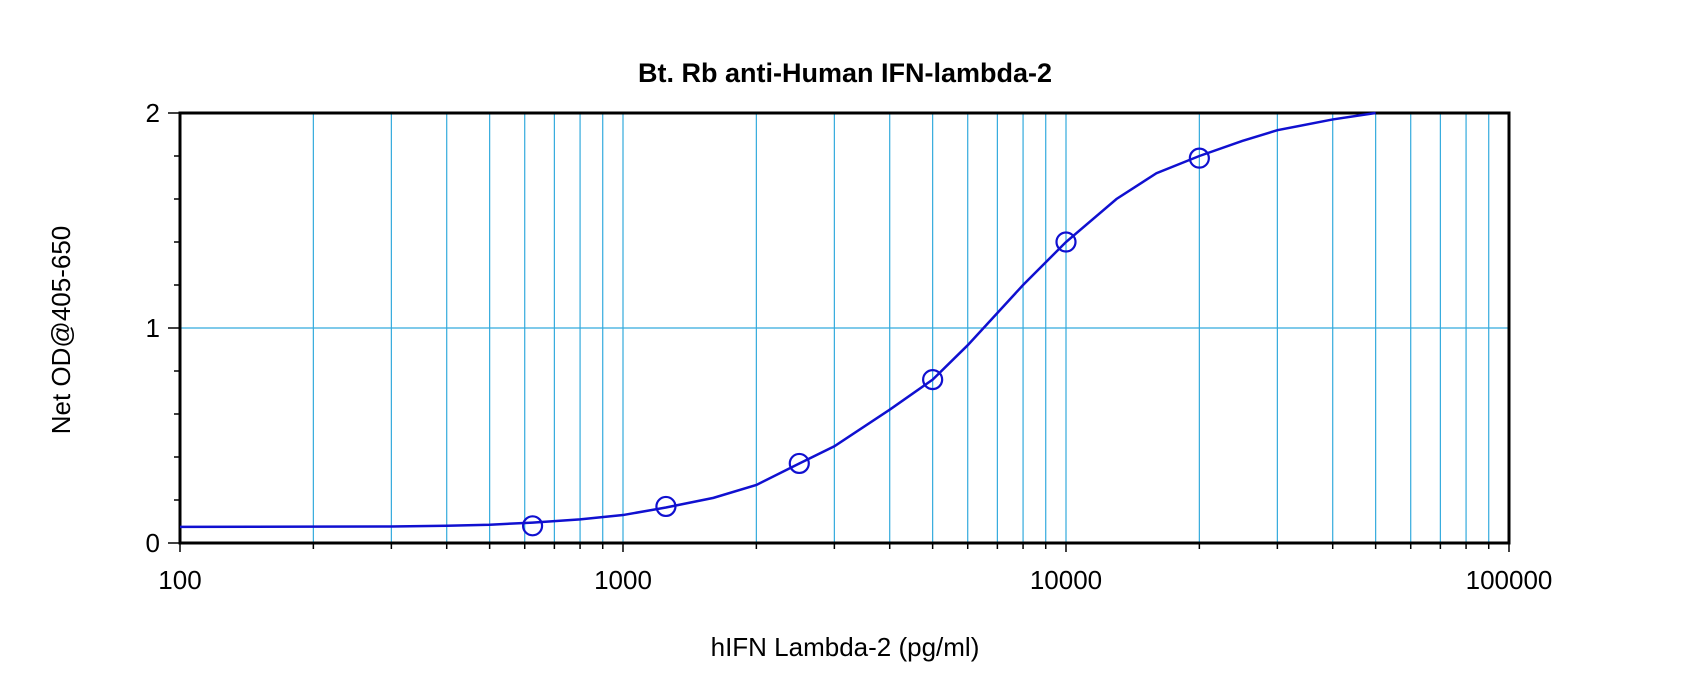 The height and width of the screenshot is (676, 1700). I want to click on chart-title: Bt. Rb anti-Human IFN-lambda-2, so click(845, 73).